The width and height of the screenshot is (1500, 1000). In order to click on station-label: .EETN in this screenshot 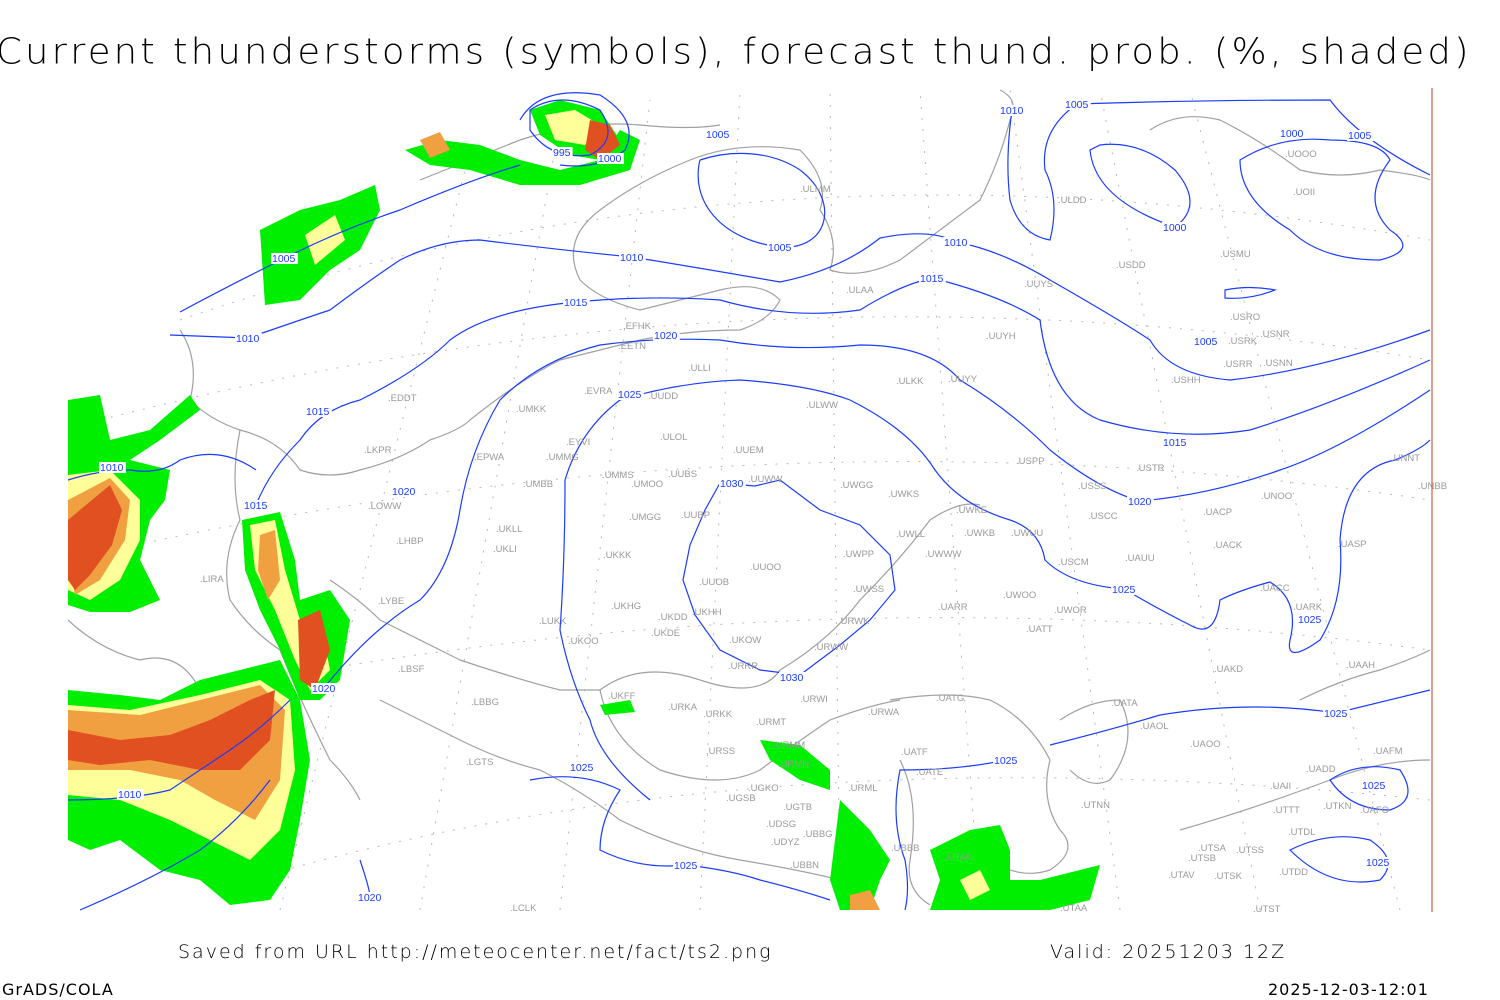, I will do `click(632, 346)`.